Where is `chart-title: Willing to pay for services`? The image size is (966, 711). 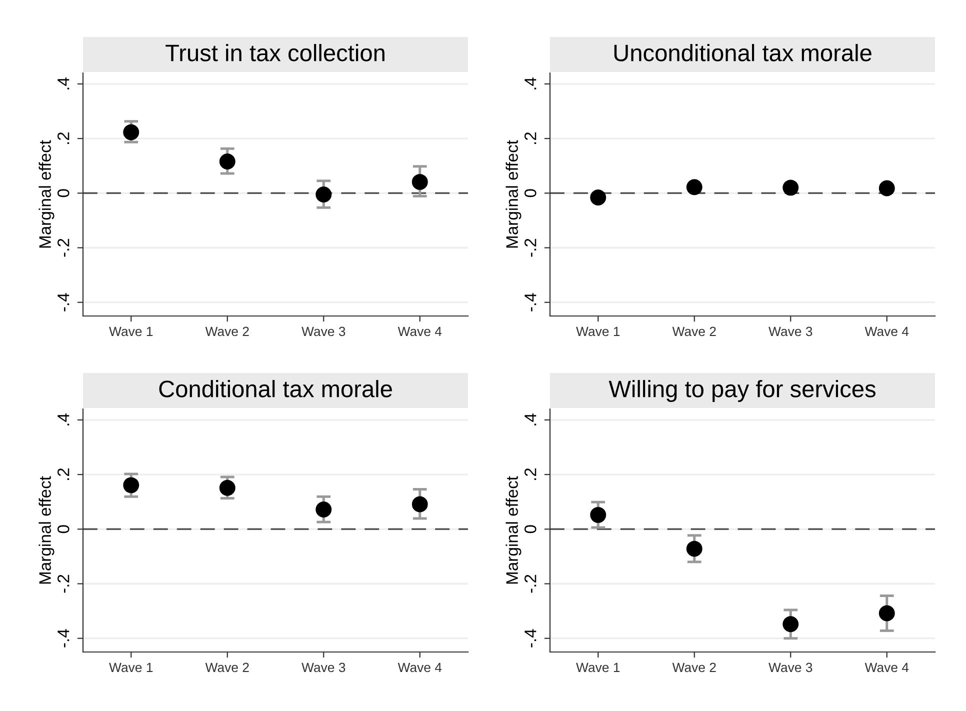
chart-title: Willing to pay for services is located at coordinates (742, 391).